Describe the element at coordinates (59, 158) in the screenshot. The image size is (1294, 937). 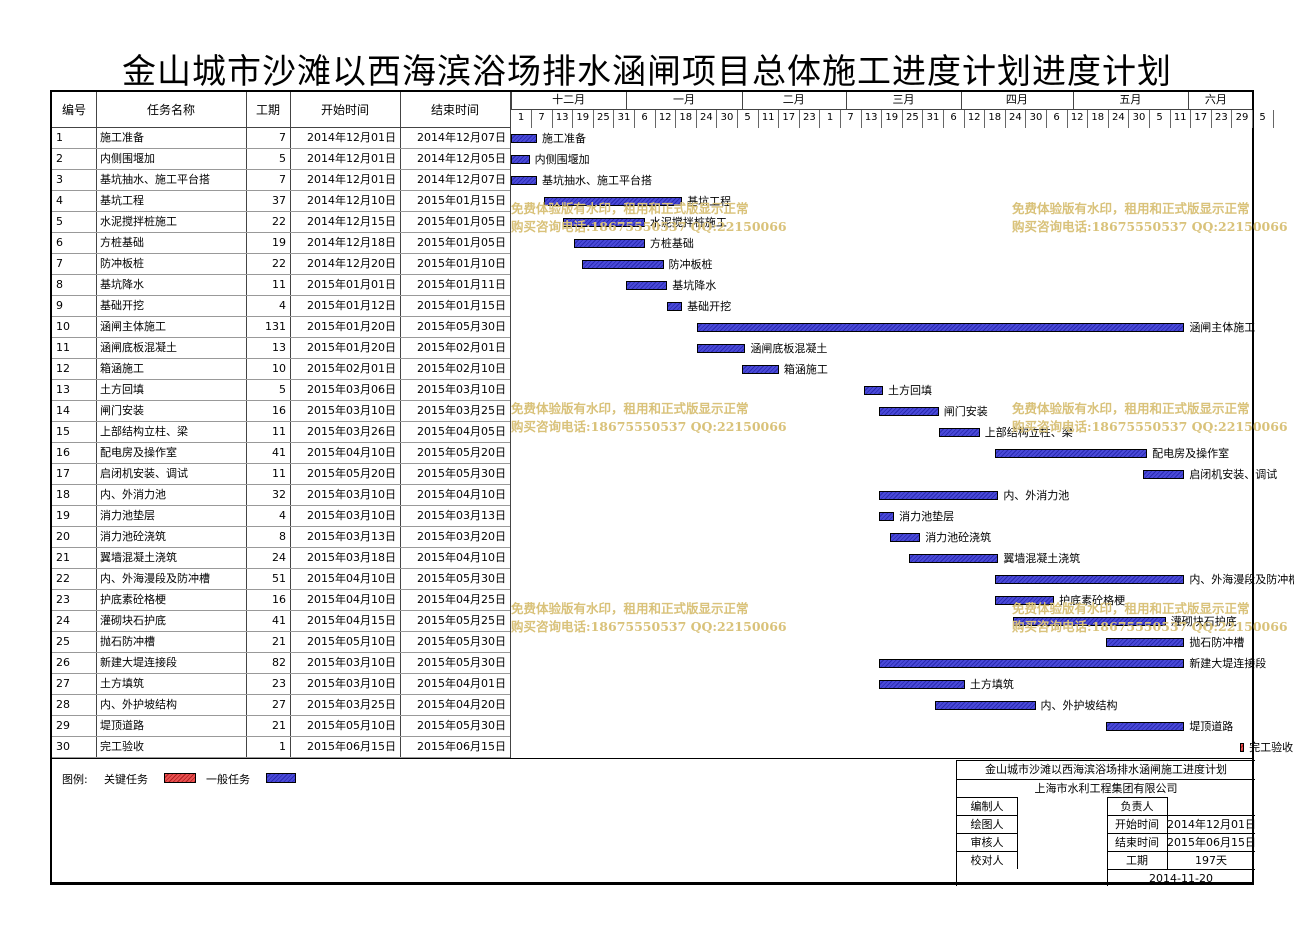
I see `task-id-cell: 2` at that location.